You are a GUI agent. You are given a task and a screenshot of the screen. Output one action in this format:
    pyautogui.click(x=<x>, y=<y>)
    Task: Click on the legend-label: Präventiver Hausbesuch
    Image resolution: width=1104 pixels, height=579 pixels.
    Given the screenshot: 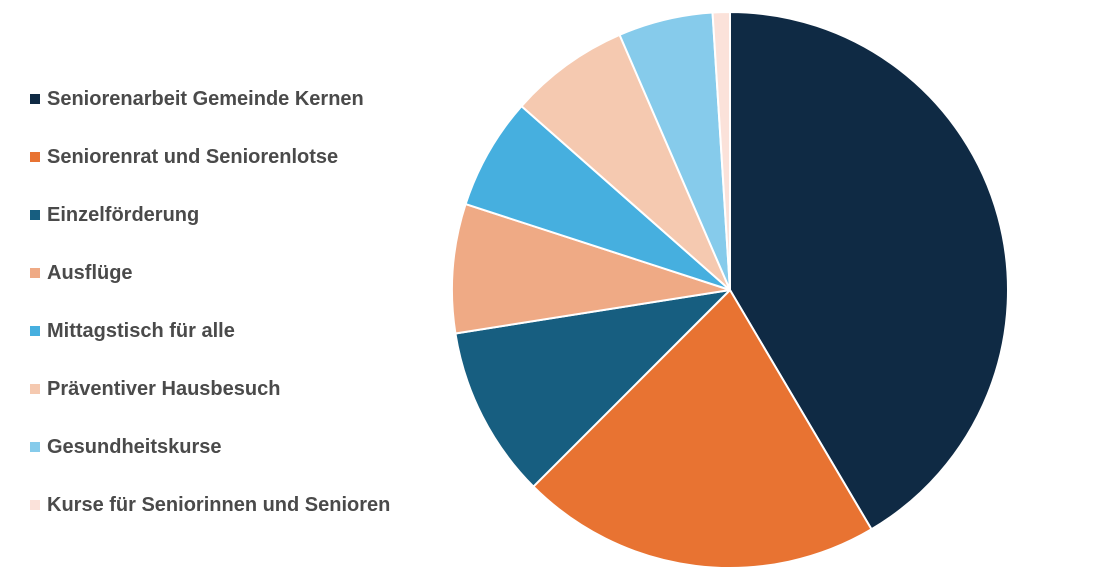 What is the action you would take?
    pyautogui.click(x=164, y=388)
    